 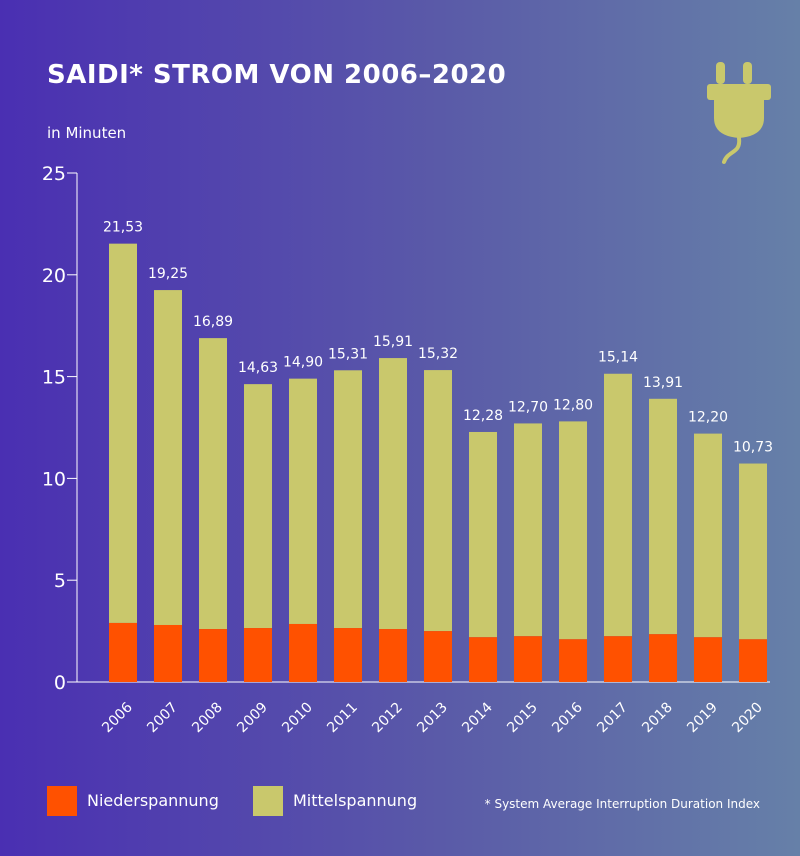 I want to click on x-tick-label-2015: 2015, so click(x=522, y=718).